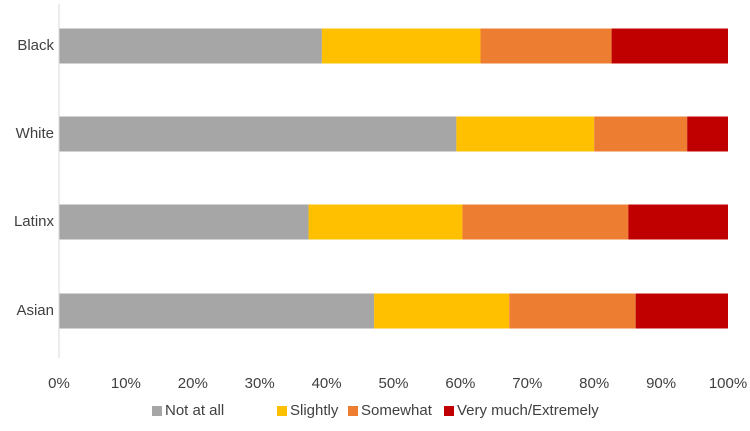 This screenshot has width=750, height=431. I want to click on category-label-asian: Asian, so click(35, 310).